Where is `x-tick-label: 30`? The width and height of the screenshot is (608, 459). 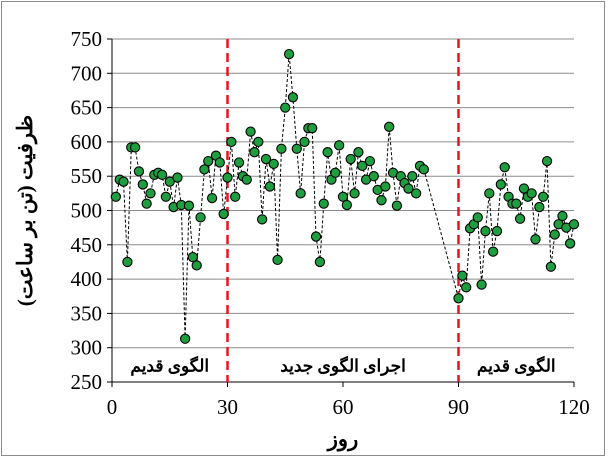 x-tick-label: 30 is located at coordinates (227, 407).